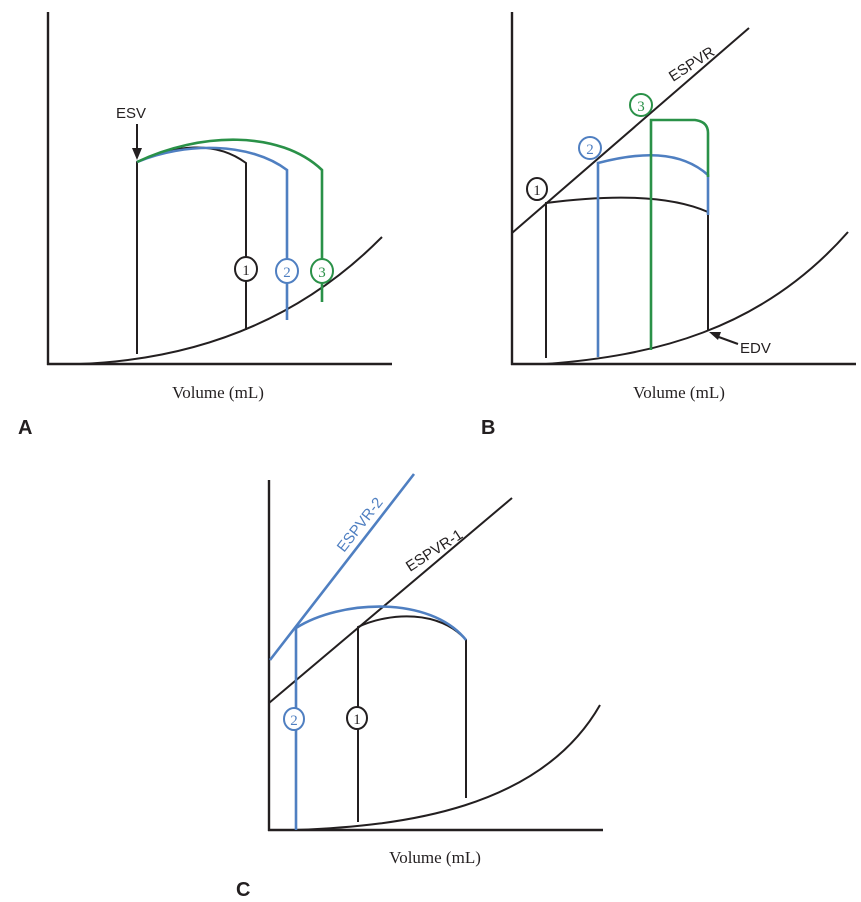  Describe the element at coordinates (434, 550) in the screenshot. I see `panel-c-espvr-1-label: ESPVR-1` at that location.